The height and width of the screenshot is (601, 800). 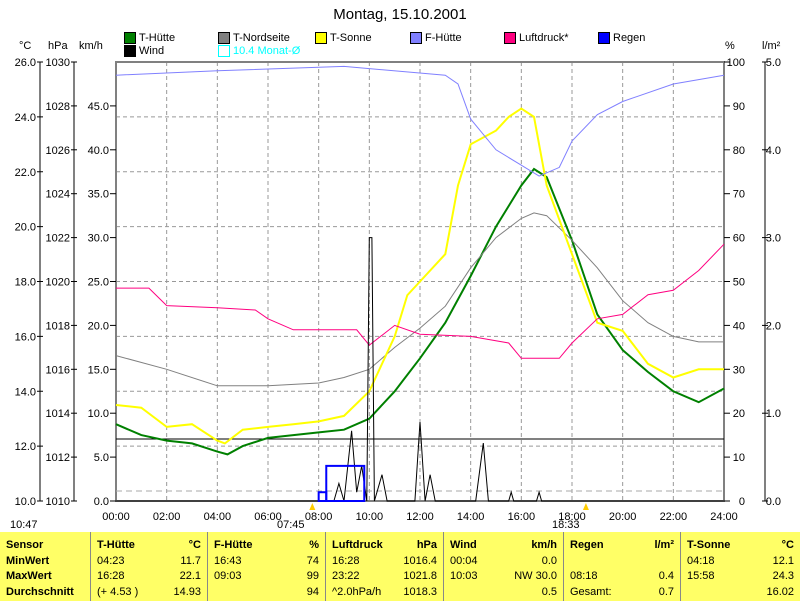 What do you see at coordinates (420, 560) in the screenshot?
I see `cell-text: 1016.4` at bounding box center [420, 560].